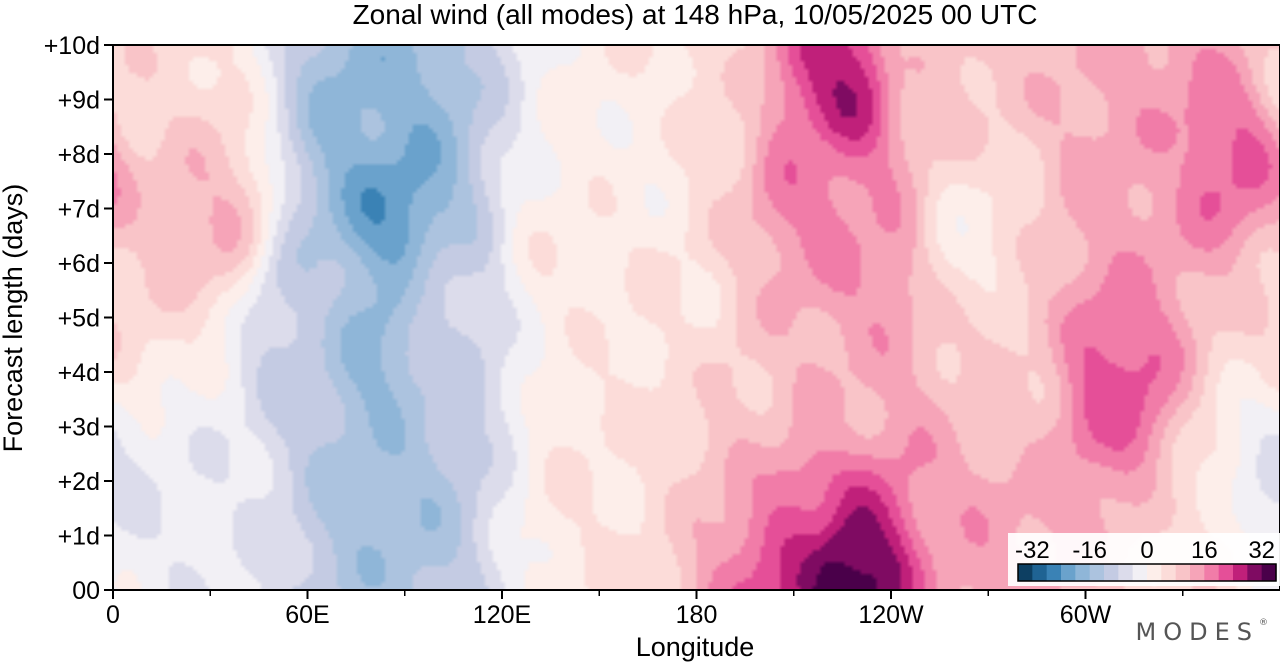  Describe the element at coordinates (307, 615) in the screenshot. I see `x-tick-label: 60E` at that location.